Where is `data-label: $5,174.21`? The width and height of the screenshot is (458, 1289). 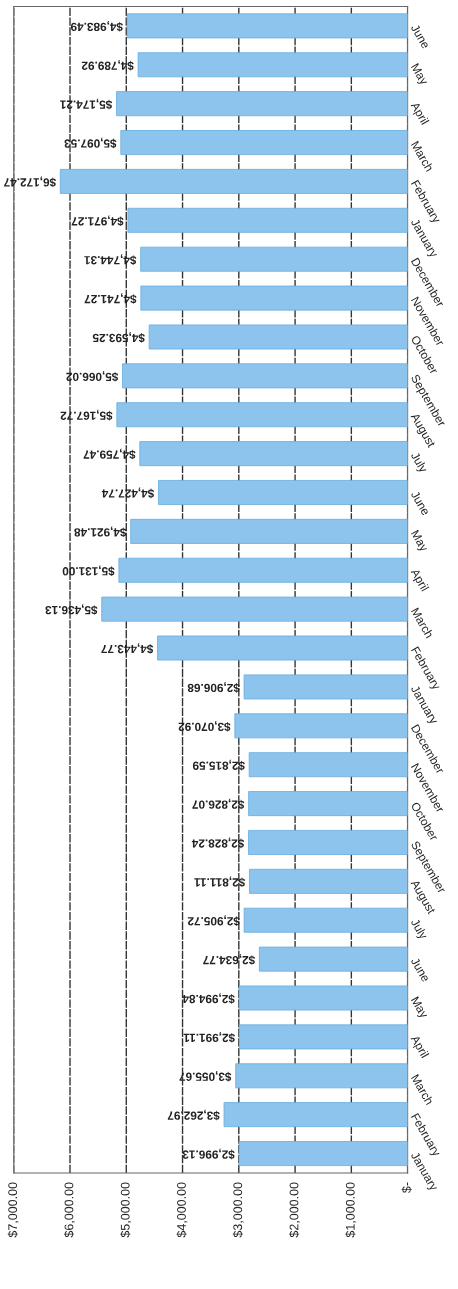
data-label: $5,174.21 is located at coordinates (86, 104).